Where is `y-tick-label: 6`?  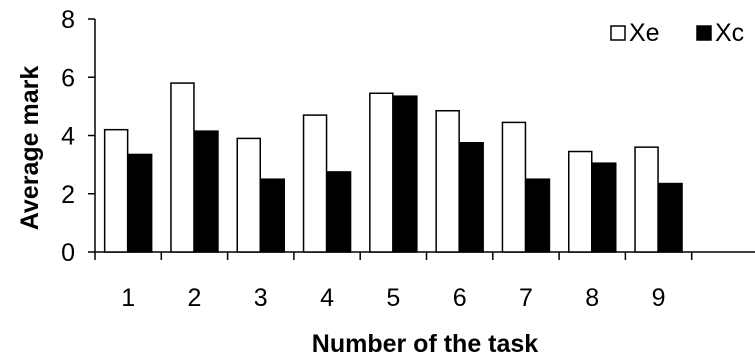
y-tick-label: 6 is located at coordinates (68, 78).